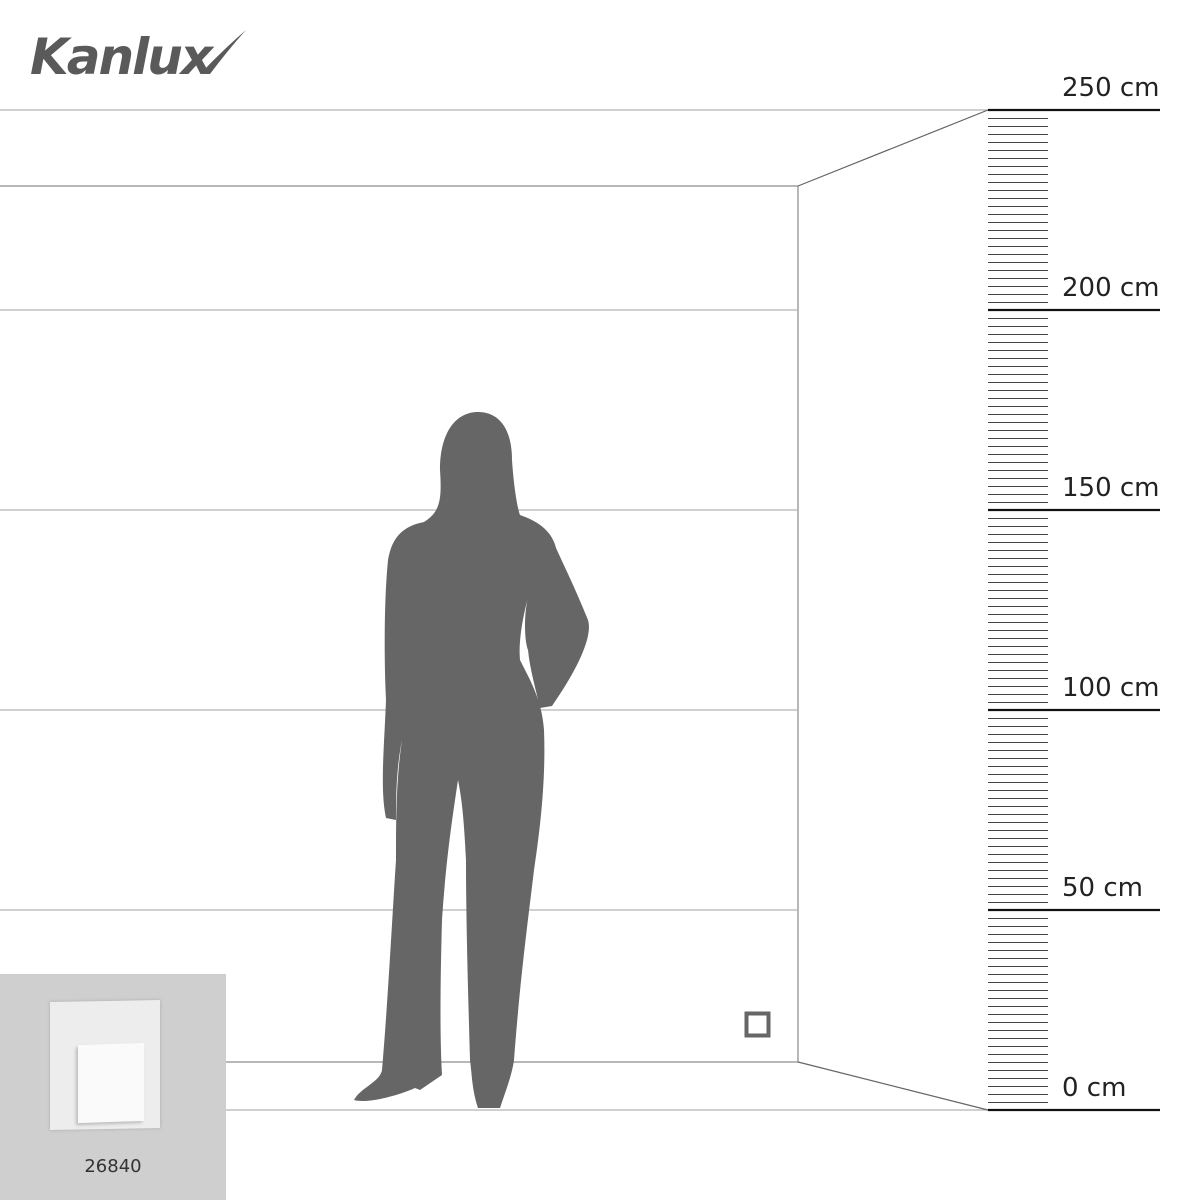 The image size is (1200, 1200). I want to click on scale-label: 0 cm, so click(1094, 1088).